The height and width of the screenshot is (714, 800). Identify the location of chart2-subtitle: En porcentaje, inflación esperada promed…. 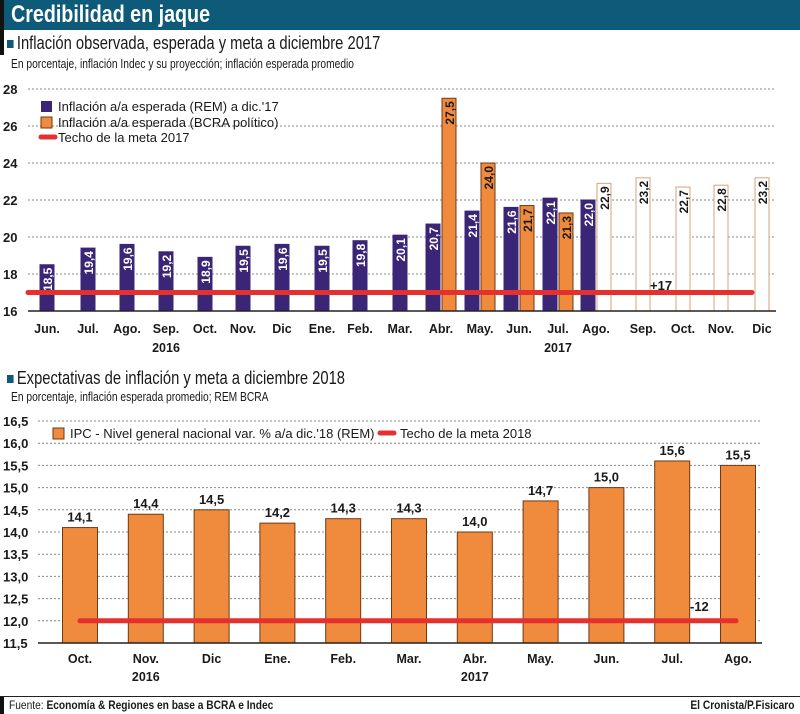
(140, 397).